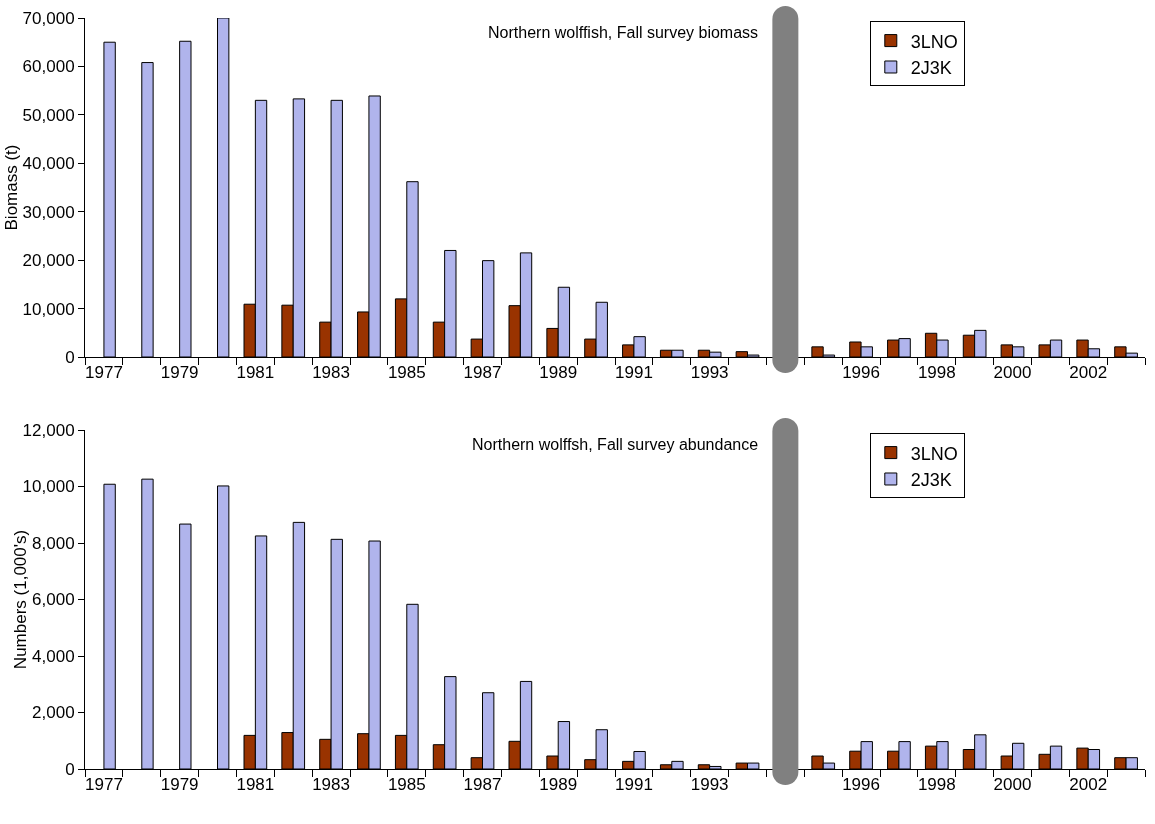 The width and height of the screenshot is (1155, 824). I want to click on y-tick-label: 8,000, so click(53, 543).